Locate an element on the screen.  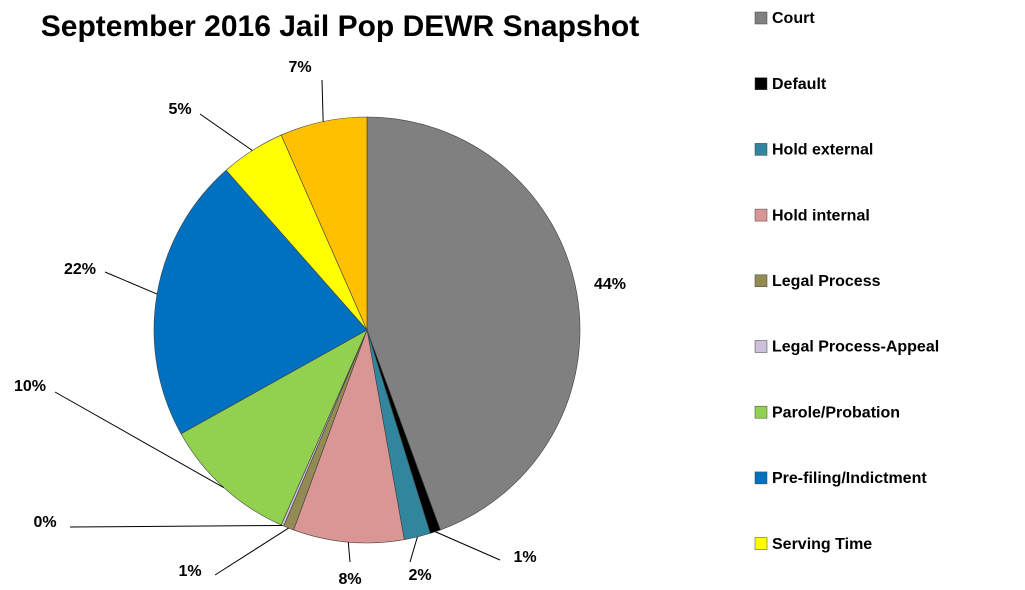
chart-title: September 2016 Jail Pop DEWR Snapshot is located at coordinates (340, 26).